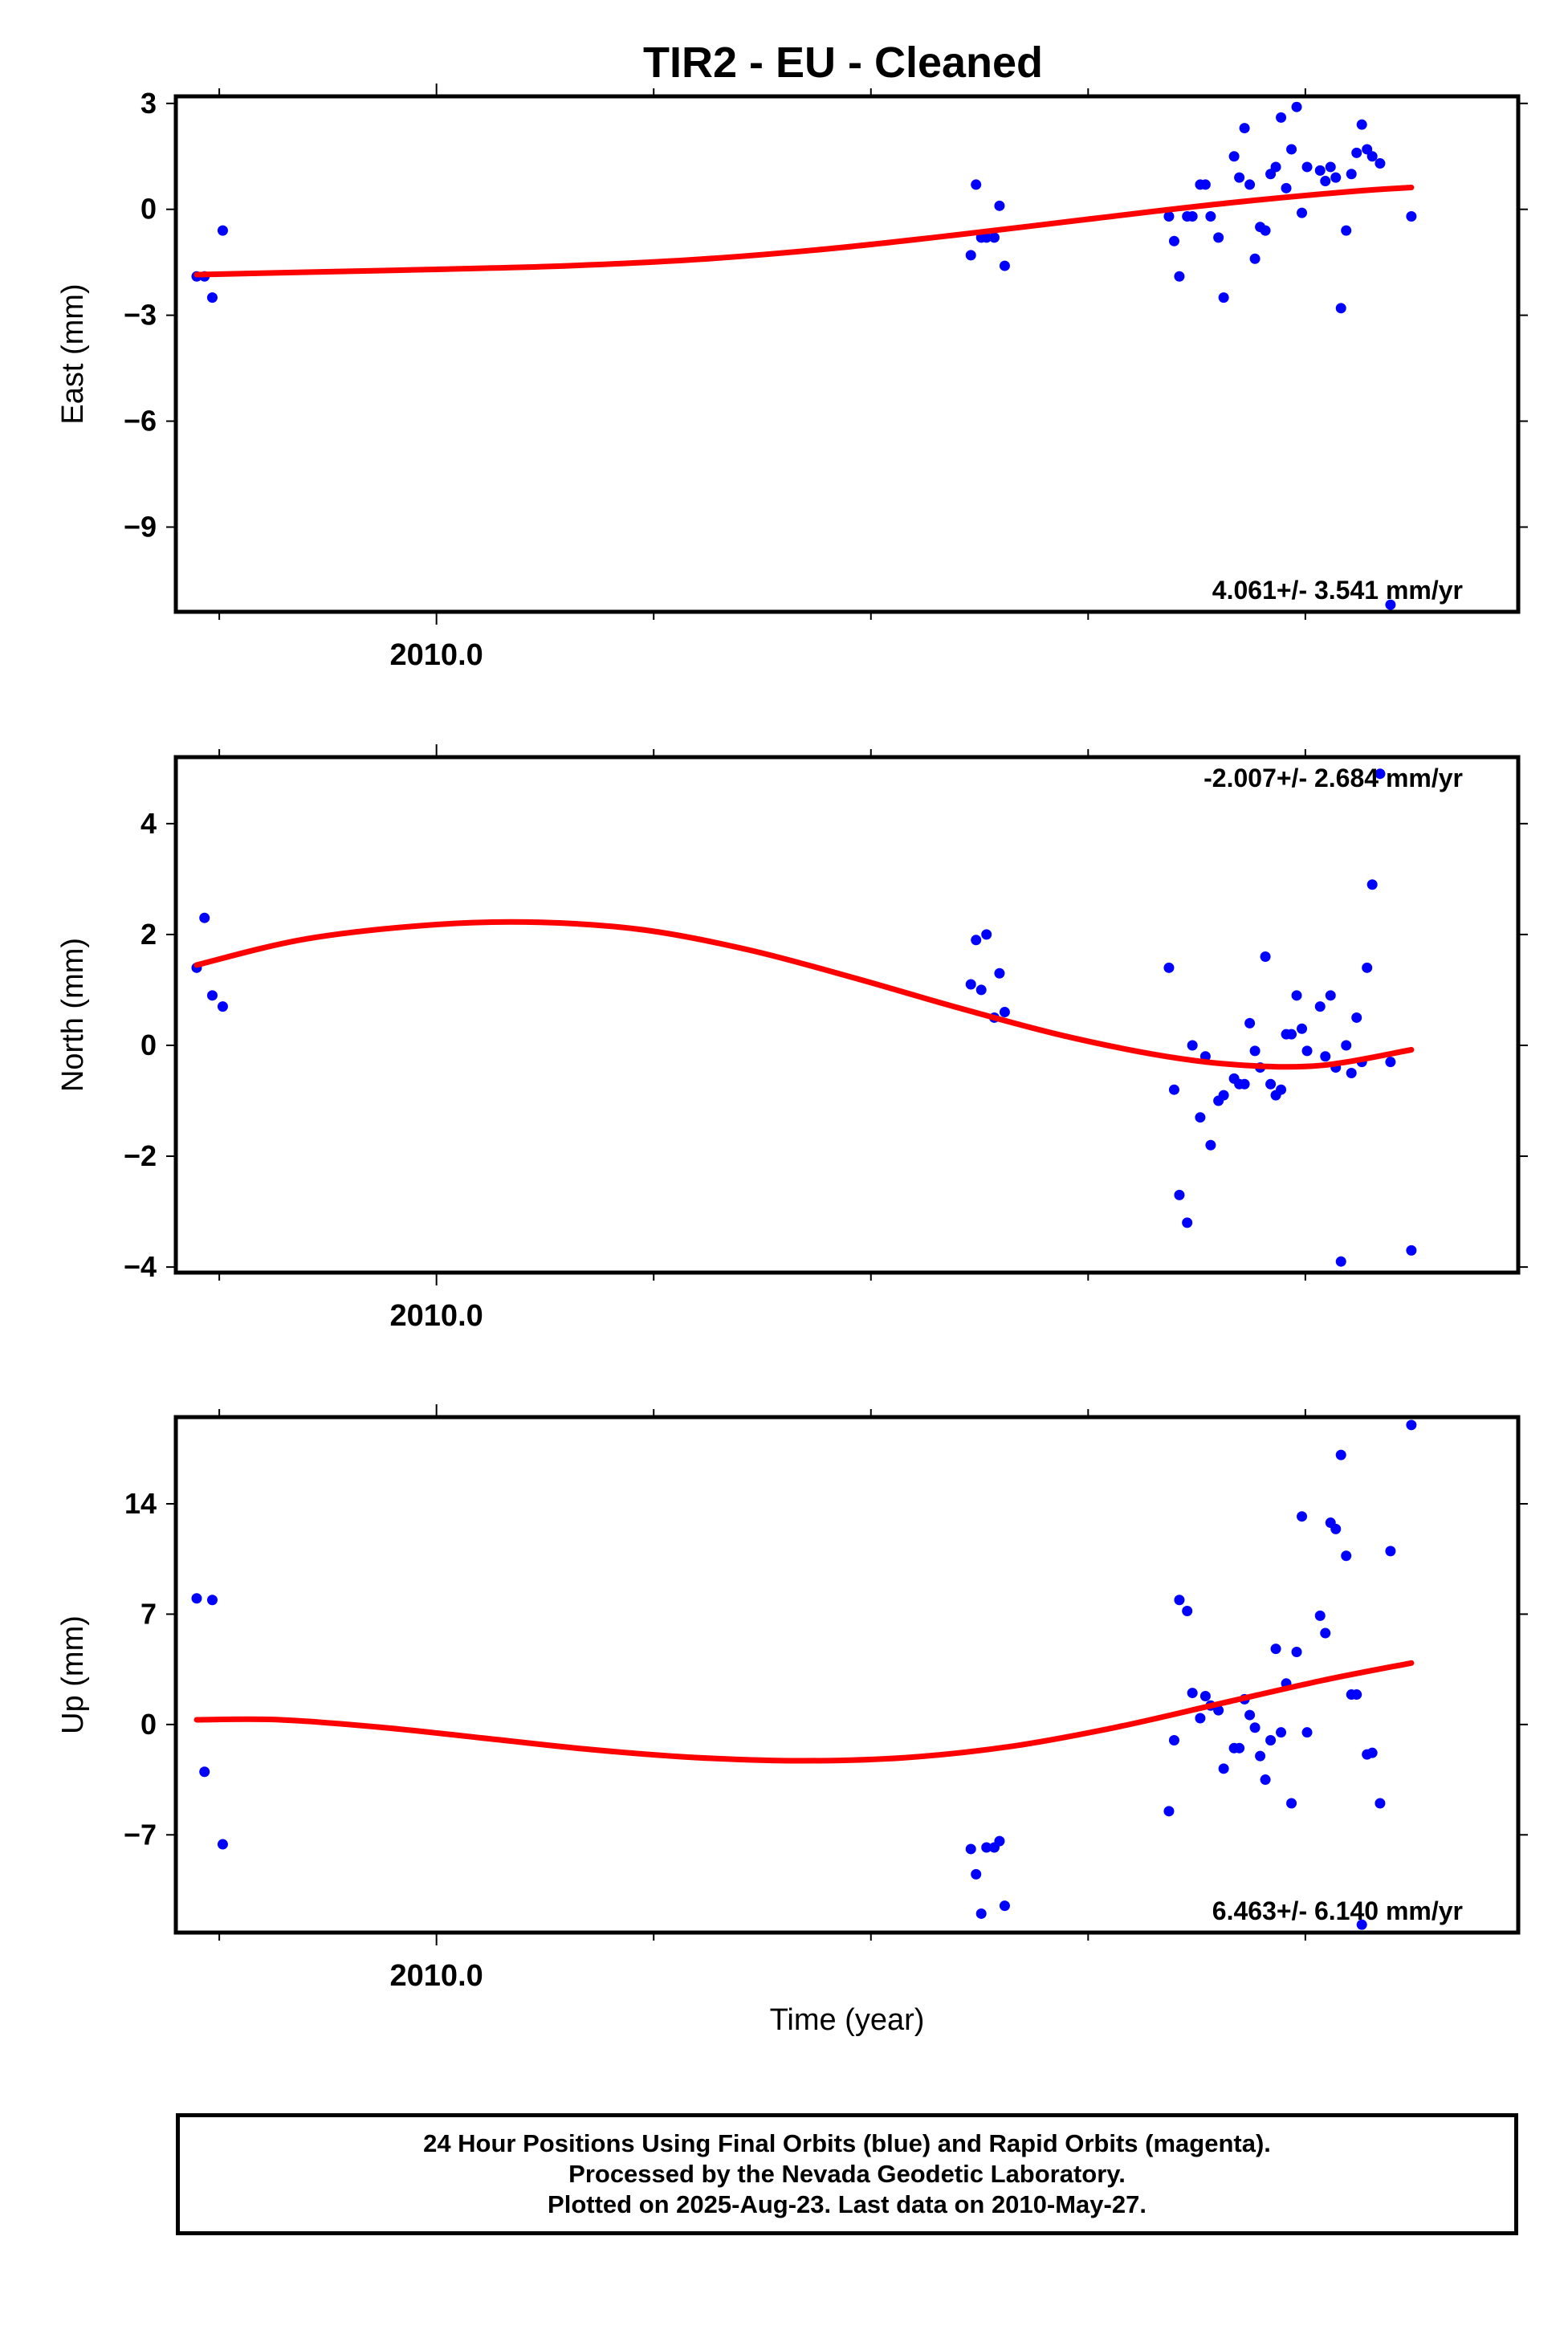 Image resolution: width=1568 pixels, height=2330 pixels. Describe the element at coordinates (140, 1834) in the screenshot. I see `up-ytick-label: −7` at that location.